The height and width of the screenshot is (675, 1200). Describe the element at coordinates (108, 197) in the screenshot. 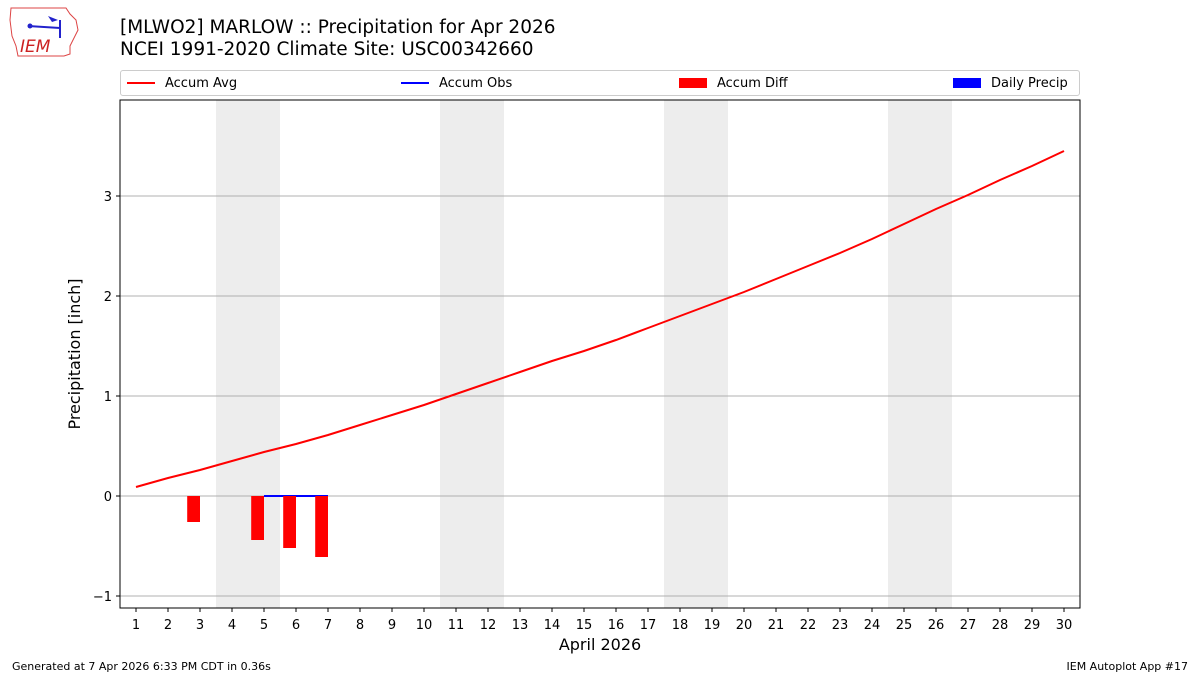

I see `y-tick-label: 3` at that location.